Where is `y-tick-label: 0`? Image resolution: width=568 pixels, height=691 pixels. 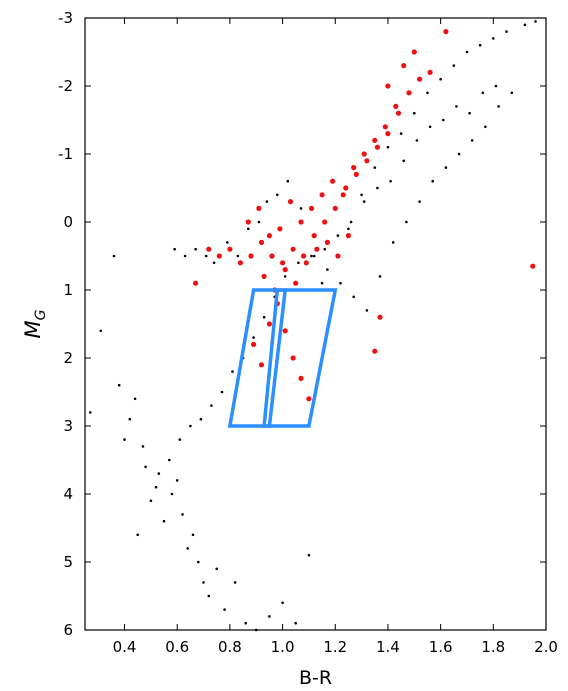 y-tick-label: 0 is located at coordinates (68, 222).